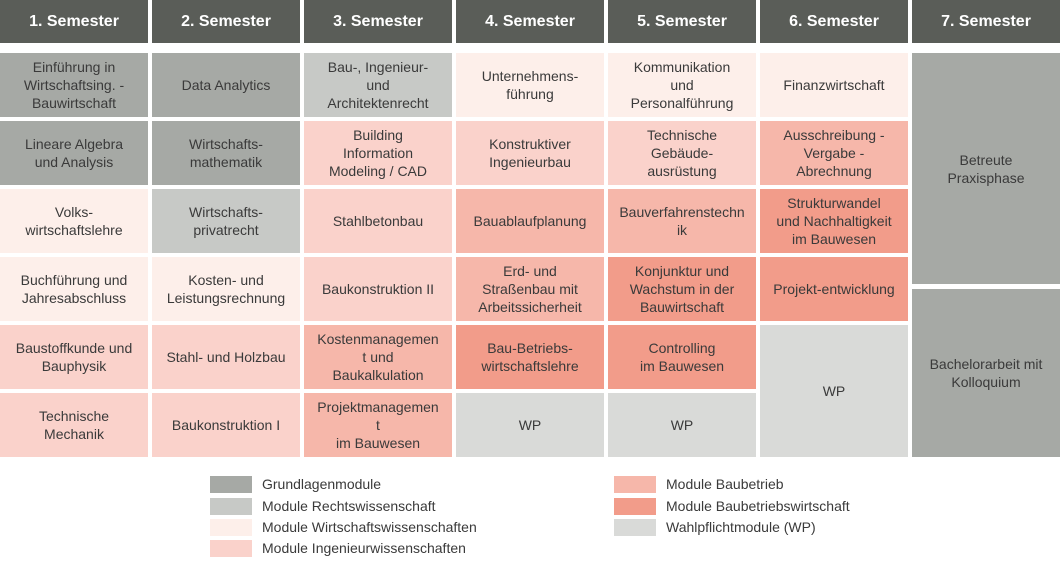 The width and height of the screenshot is (1060, 565). I want to click on legend-item-baubetriebswirtschaft: Module Baubetriebswirtschaft, so click(732, 506).